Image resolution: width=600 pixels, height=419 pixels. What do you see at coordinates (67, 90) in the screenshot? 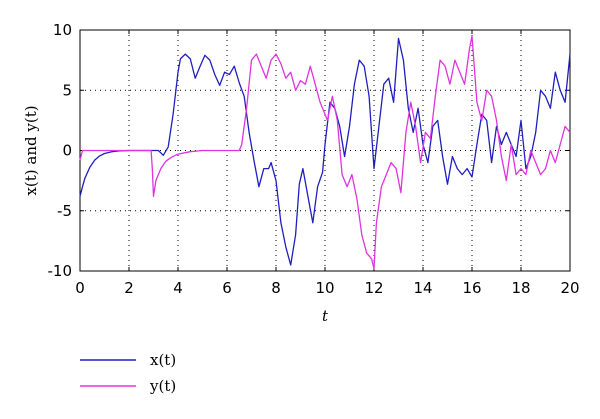
I see `y-tick-label: 5` at bounding box center [67, 90].